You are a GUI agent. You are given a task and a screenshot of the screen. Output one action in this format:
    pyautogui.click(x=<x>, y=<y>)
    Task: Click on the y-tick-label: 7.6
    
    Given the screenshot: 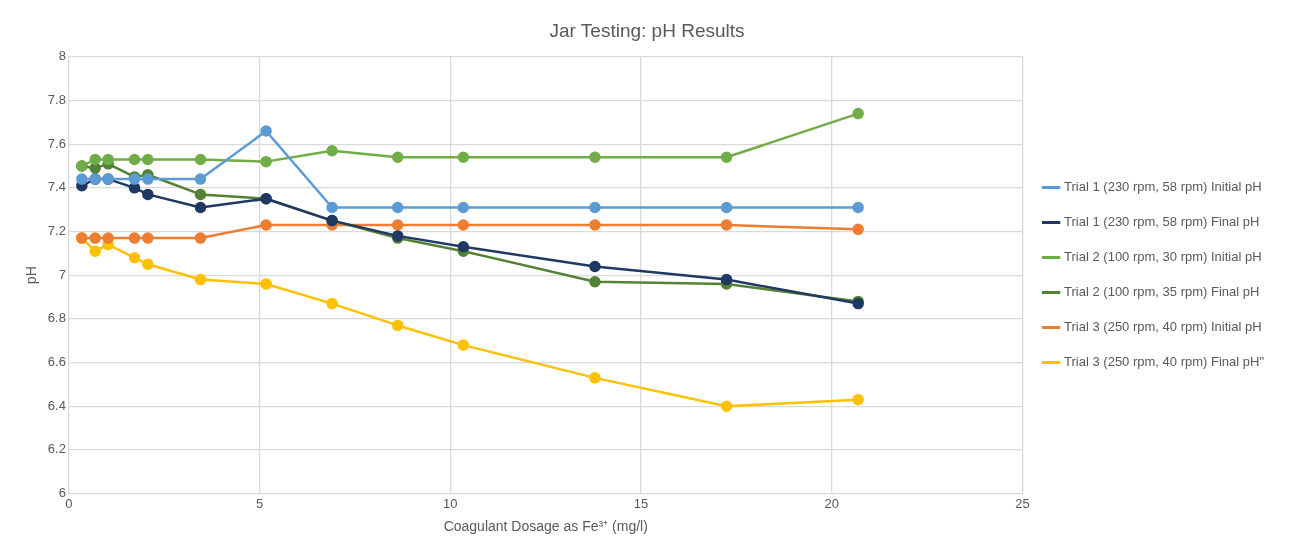 What is the action you would take?
    pyautogui.click(x=56, y=143)
    